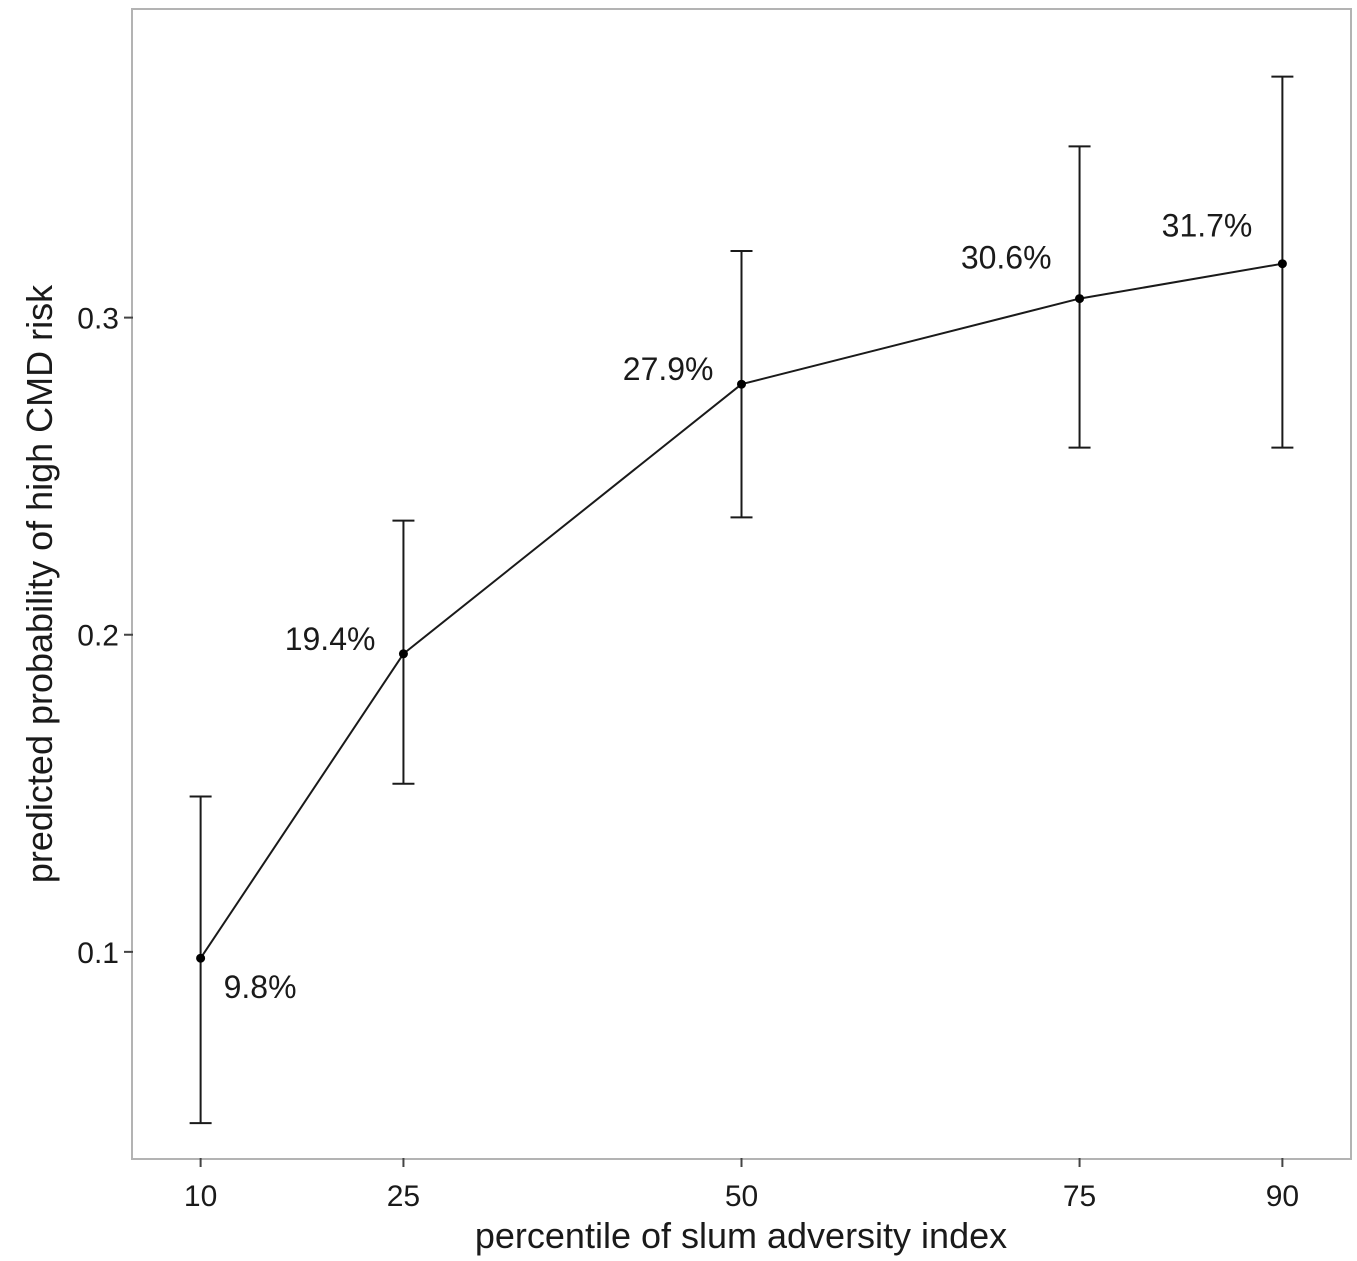 The height and width of the screenshot is (1261, 1357). What do you see at coordinates (403, 1196) in the screenshot?
I see `x-tick-label: 25` at bounding box center [403, 1196].